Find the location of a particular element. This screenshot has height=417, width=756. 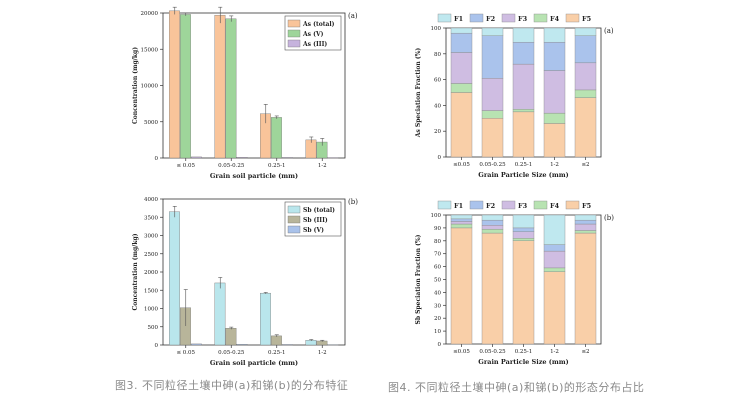

y-tick-label: 60 is located at coordinates (437, 268).